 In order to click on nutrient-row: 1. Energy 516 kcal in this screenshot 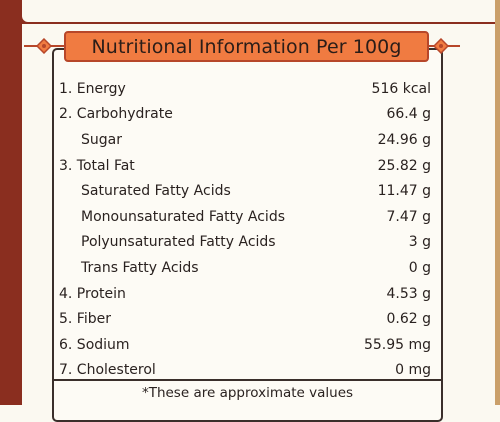, I will do `click(245, 89)`.